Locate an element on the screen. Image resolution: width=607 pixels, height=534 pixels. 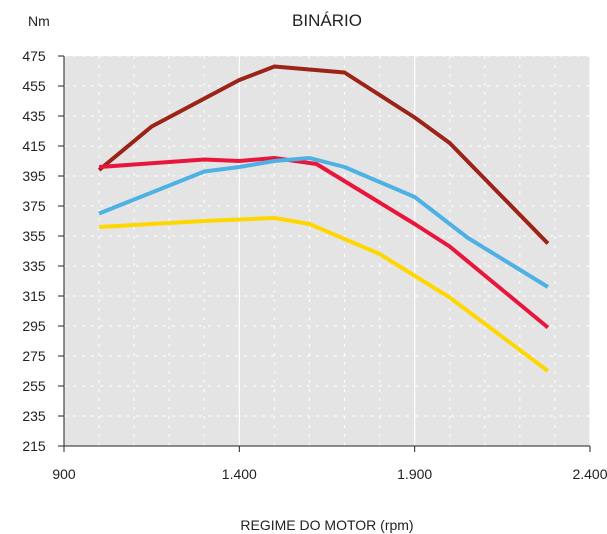
chart-title: BINÁRIO is located at coordinates (327, 20).